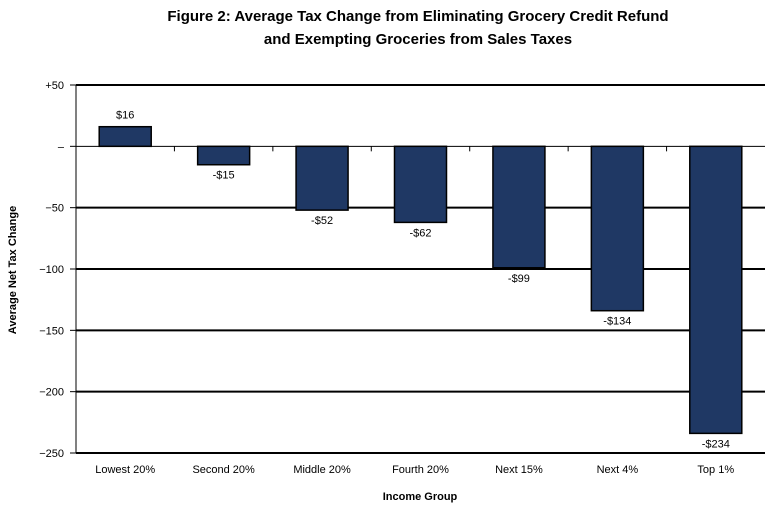 The height and width of the screenshot is (511, 775). I want to click on y-tick-label: −50, so click(54, 209).